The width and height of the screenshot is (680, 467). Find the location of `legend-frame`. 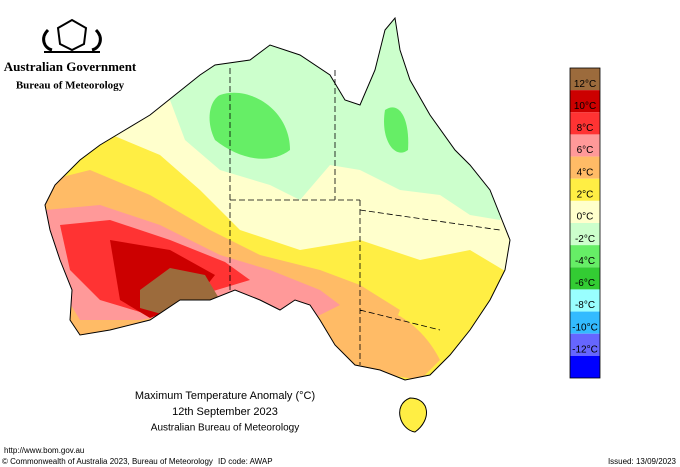

legend-frame is located at coordinates (585, 223).